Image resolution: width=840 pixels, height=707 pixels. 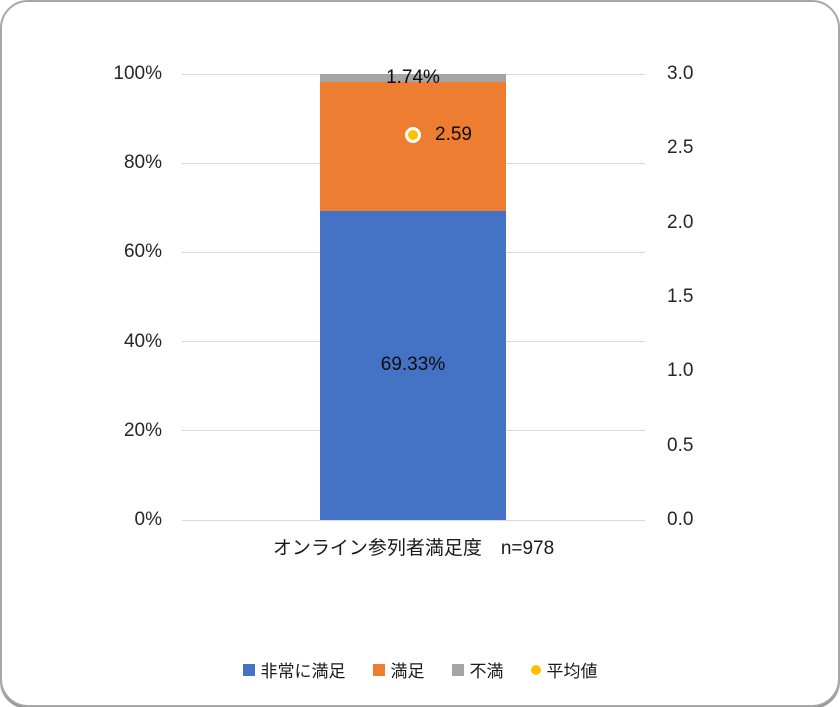 I want to click on legend-circle-swatch, so click(x=535, y=669).